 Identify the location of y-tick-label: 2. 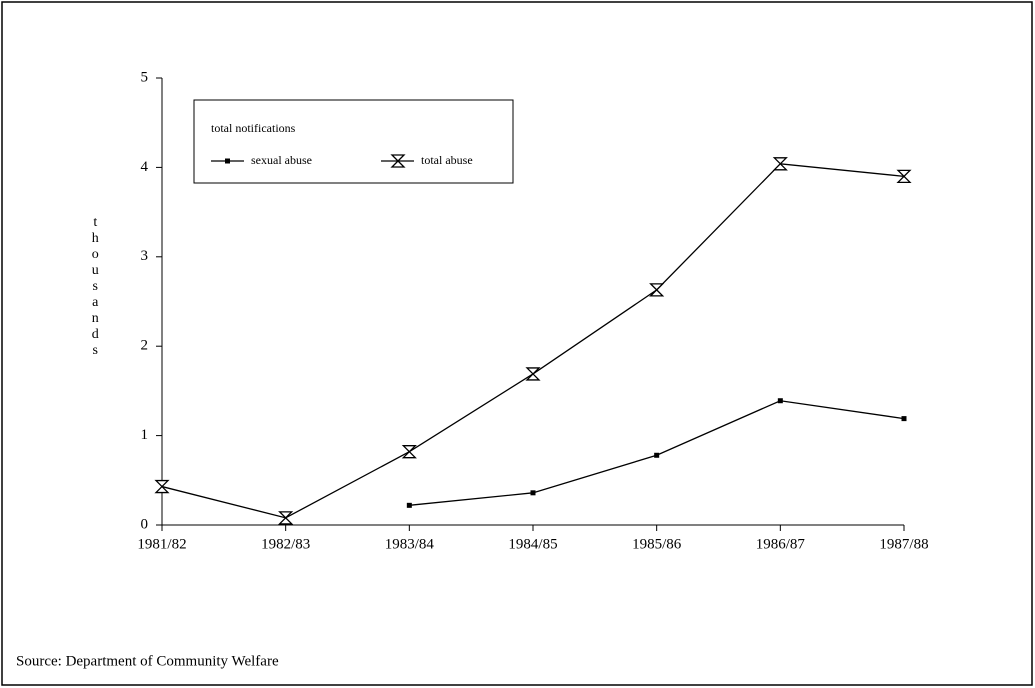
(145, 346).